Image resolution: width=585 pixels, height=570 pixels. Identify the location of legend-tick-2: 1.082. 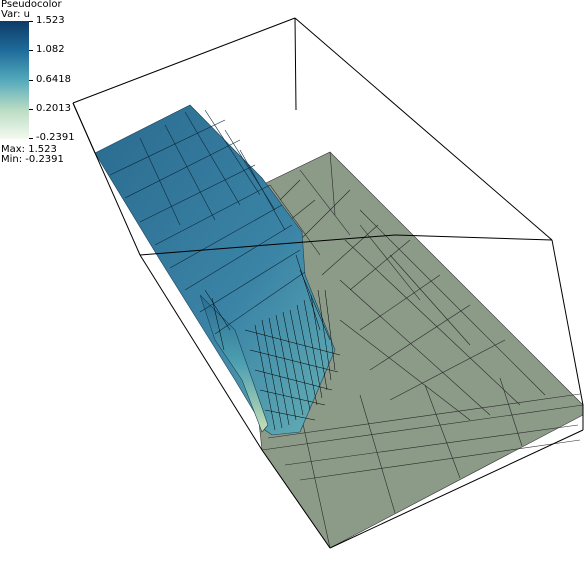
(50, 49).